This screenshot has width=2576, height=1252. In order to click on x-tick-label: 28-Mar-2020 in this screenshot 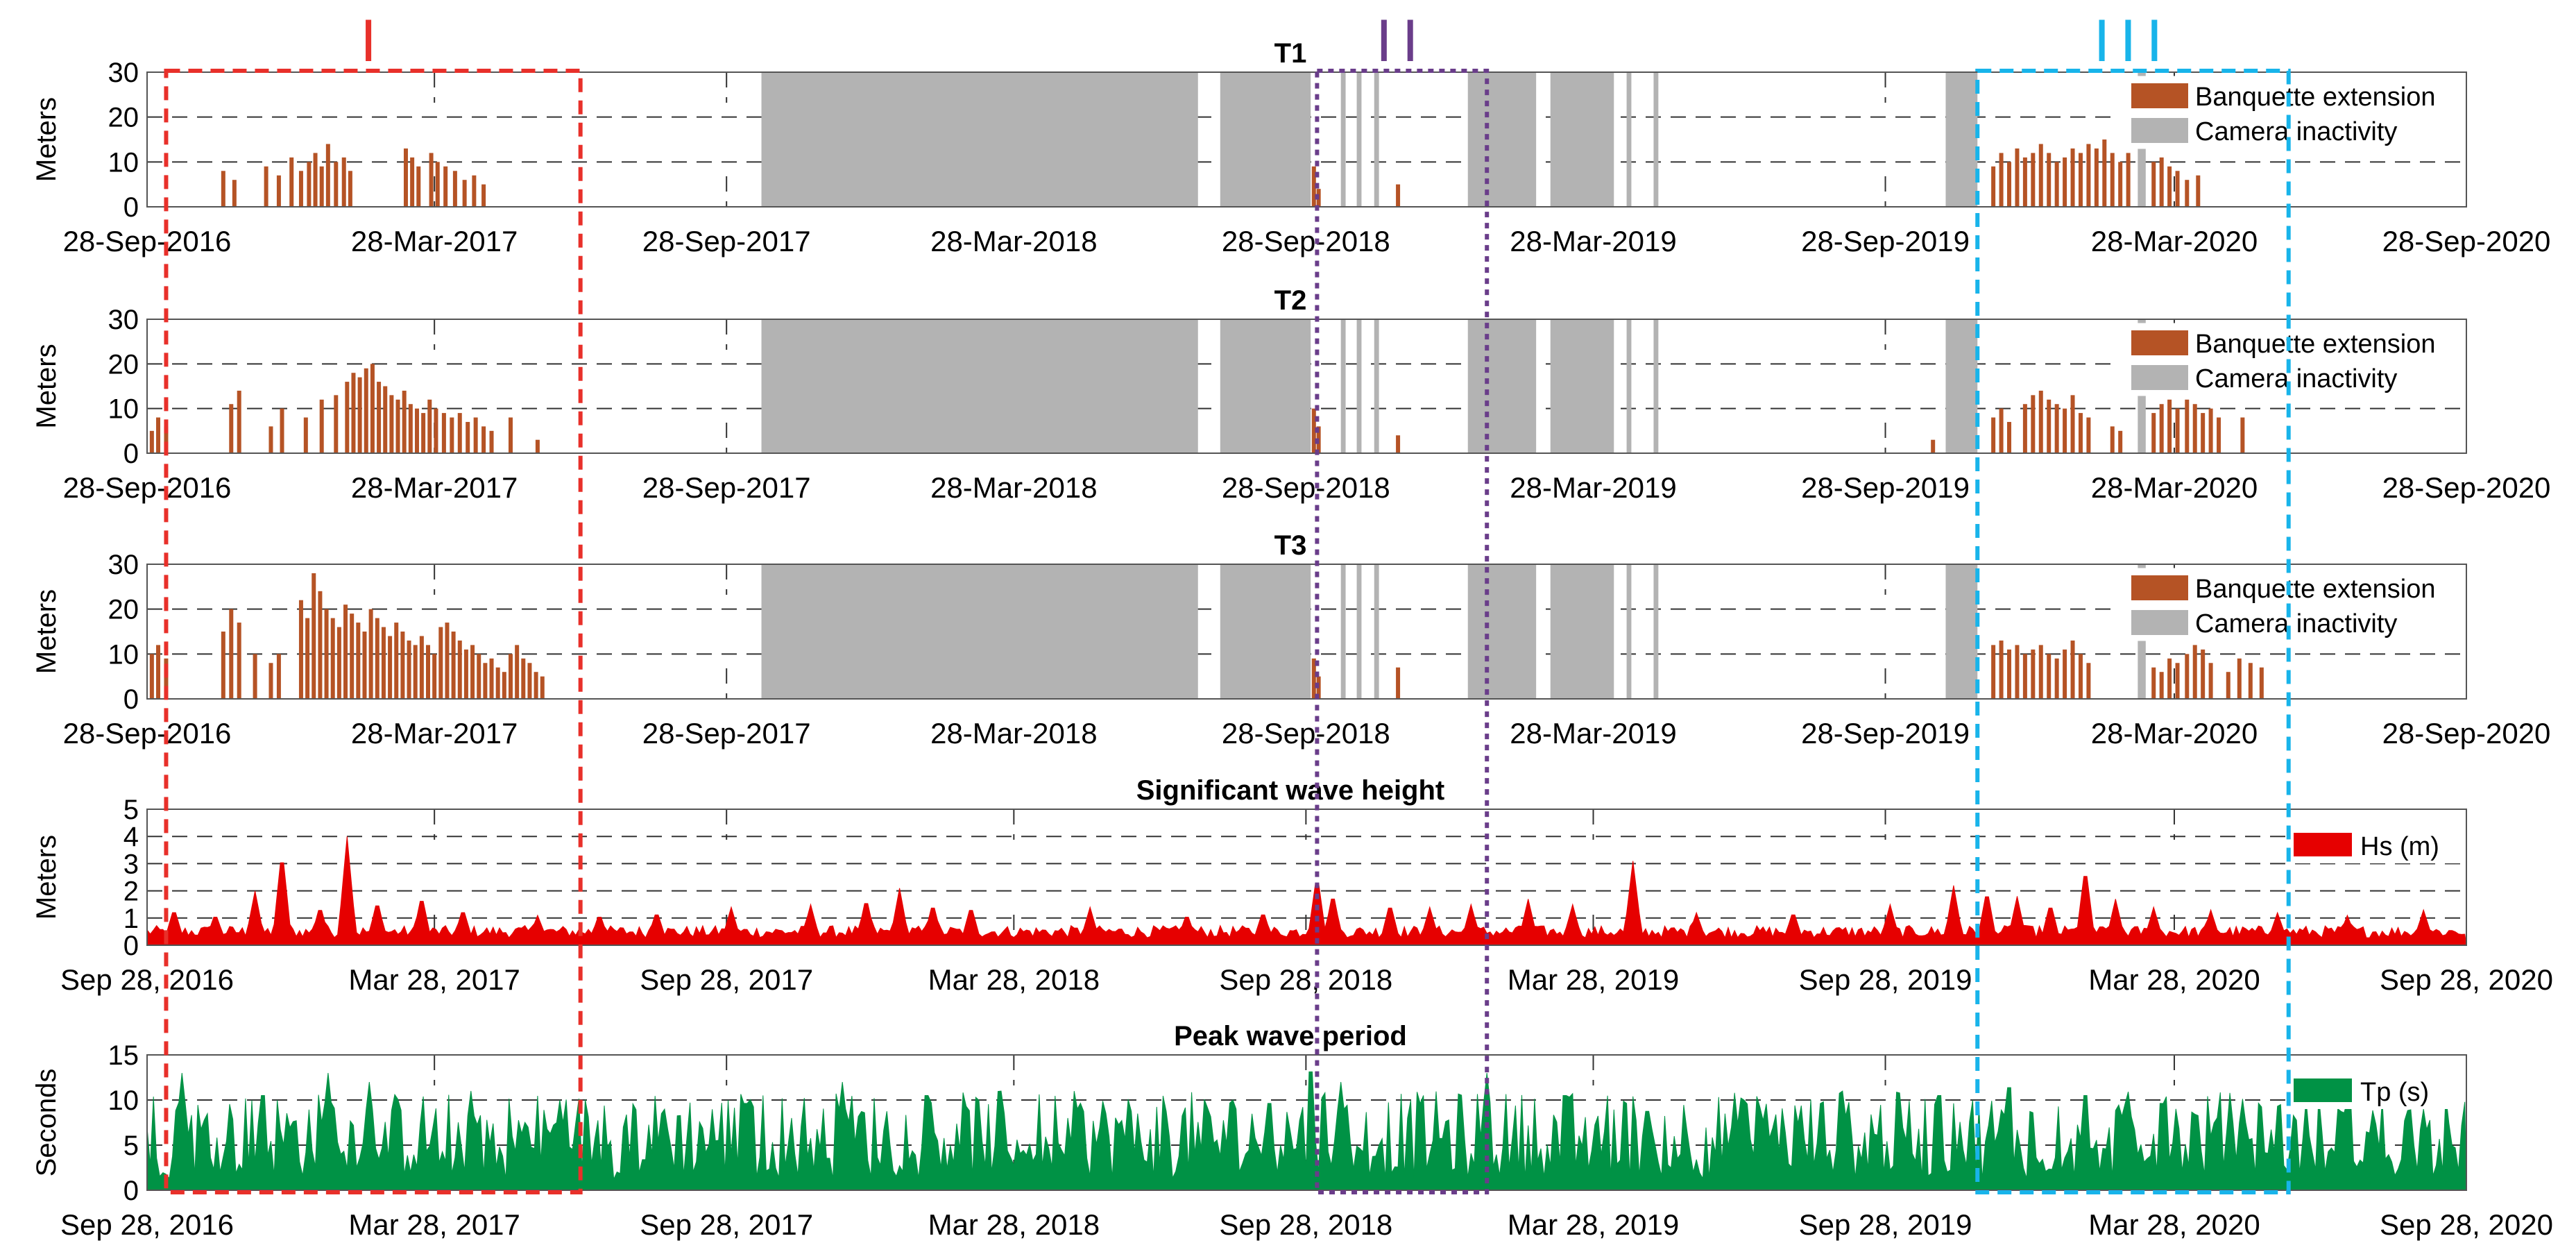, I will do `click(2174, 241)`.